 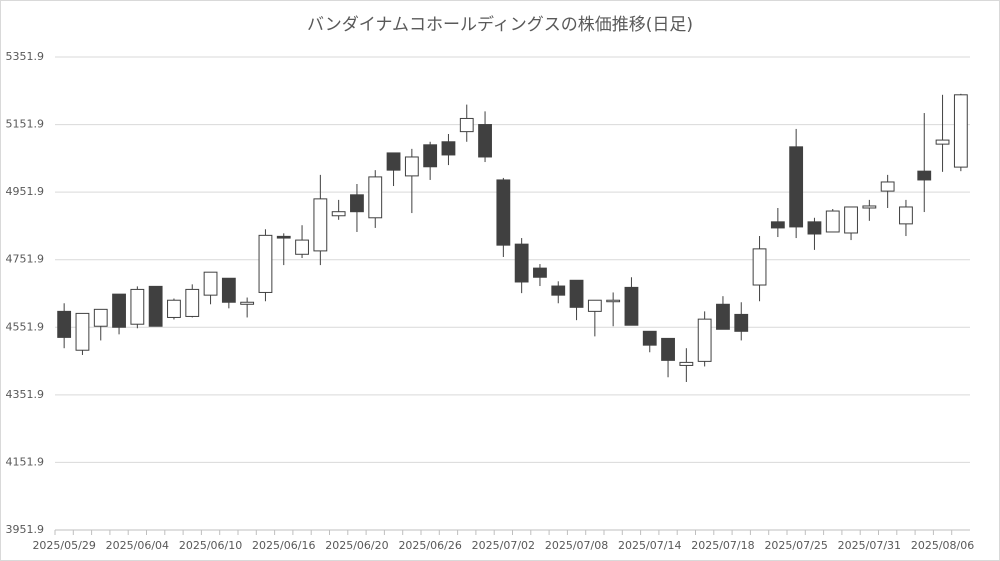 What do you see at coordinates (25, 394) in the screenshot?
I see `y-tick-label: 4351.9` at bounding box center [25, 394].